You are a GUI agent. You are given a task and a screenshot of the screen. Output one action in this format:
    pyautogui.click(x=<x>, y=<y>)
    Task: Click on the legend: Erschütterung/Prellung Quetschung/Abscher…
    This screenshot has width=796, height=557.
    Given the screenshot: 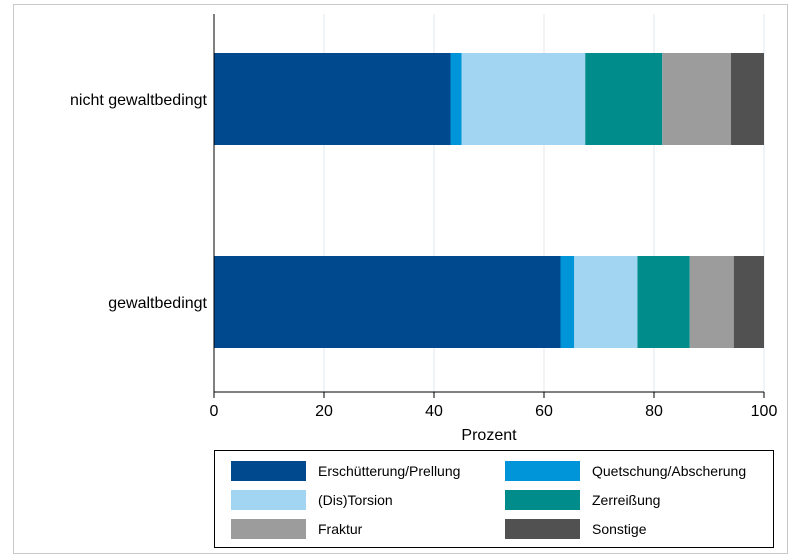 What is the action you would take?
    pyautogui.click(x=494, y=499)
    